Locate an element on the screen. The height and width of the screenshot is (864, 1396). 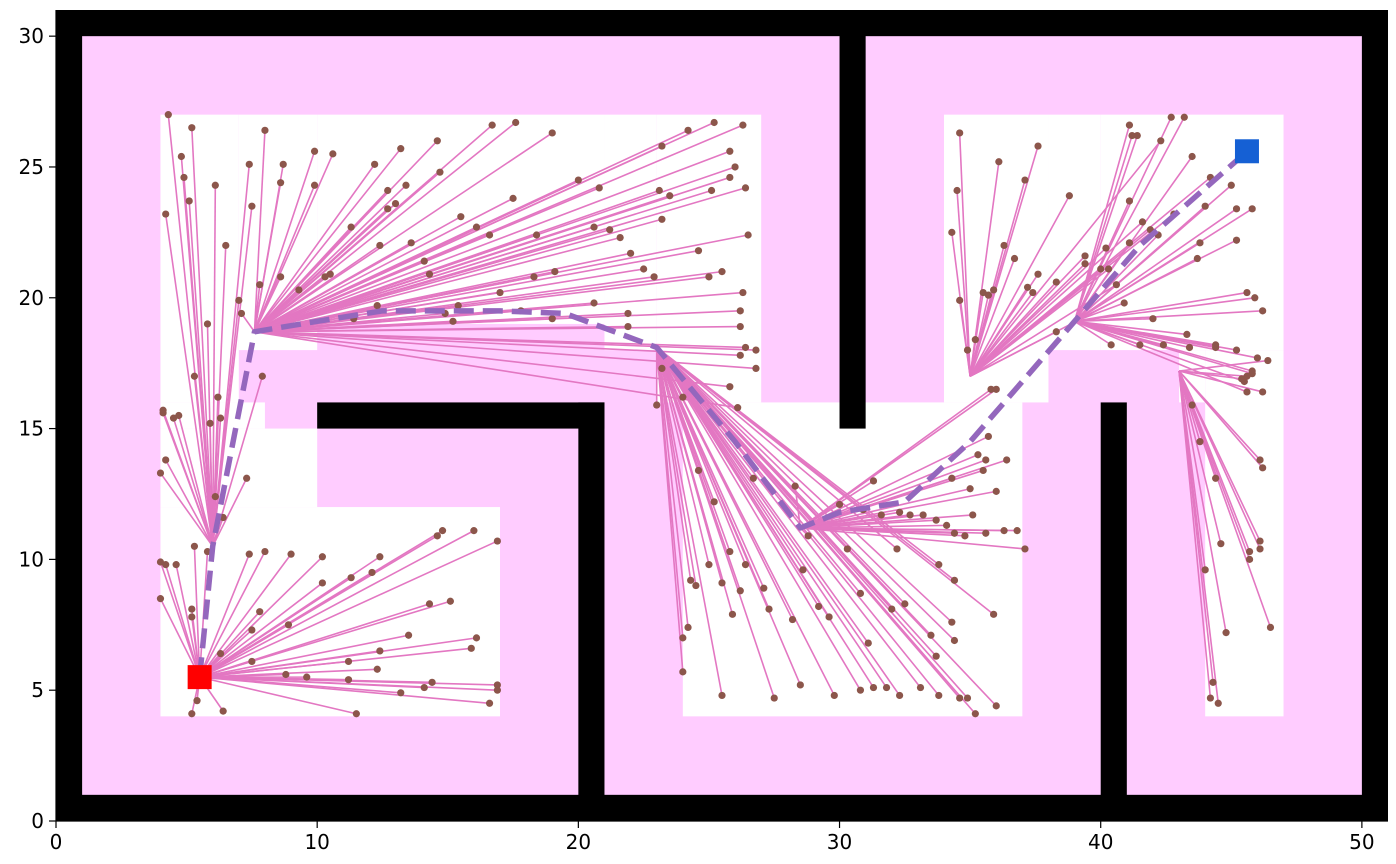
x-tick-label: 0 is located at coordinates (56, 842).